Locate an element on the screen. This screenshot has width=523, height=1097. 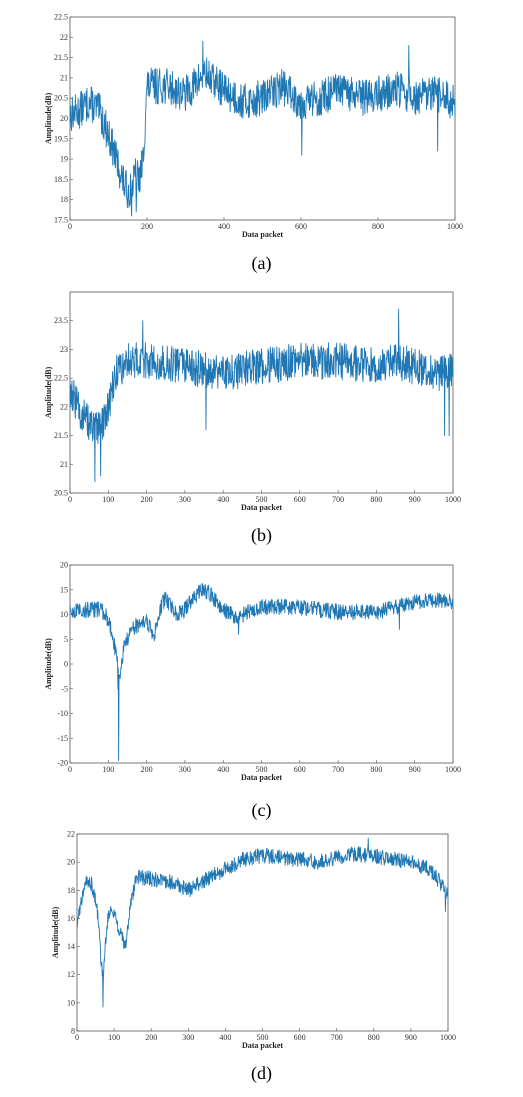
y-tick-label: 15 is located at coordinates (64, 589).